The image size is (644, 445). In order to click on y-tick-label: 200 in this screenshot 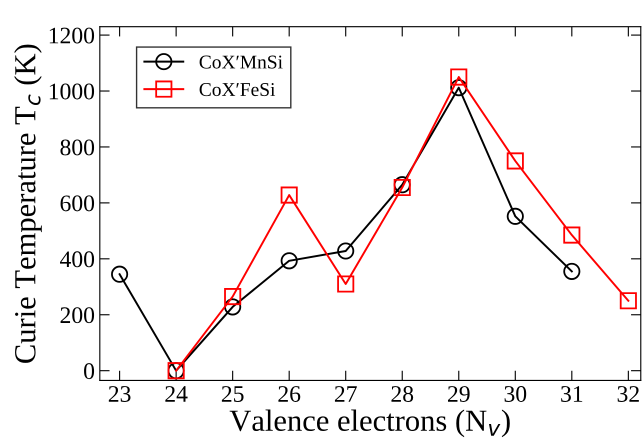, I will do `click(77, 315)`.